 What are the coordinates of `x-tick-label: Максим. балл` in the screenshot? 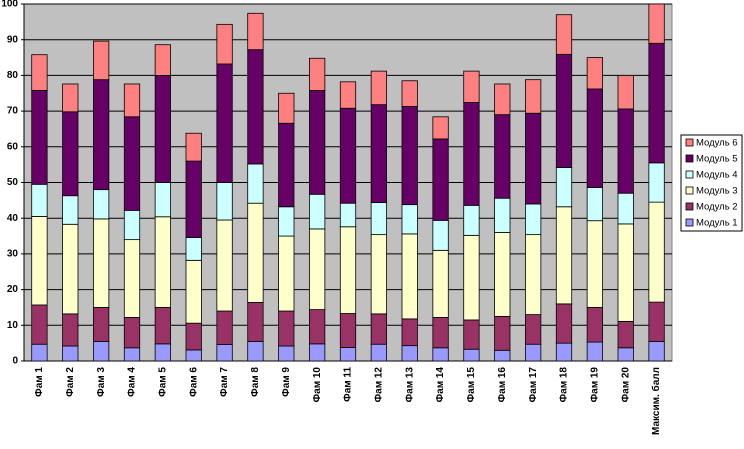 It's located at (656, 401).